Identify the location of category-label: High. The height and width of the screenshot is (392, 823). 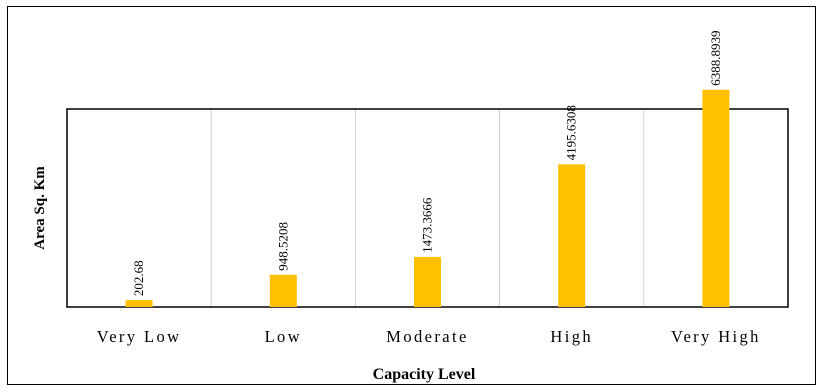
(571, 336).